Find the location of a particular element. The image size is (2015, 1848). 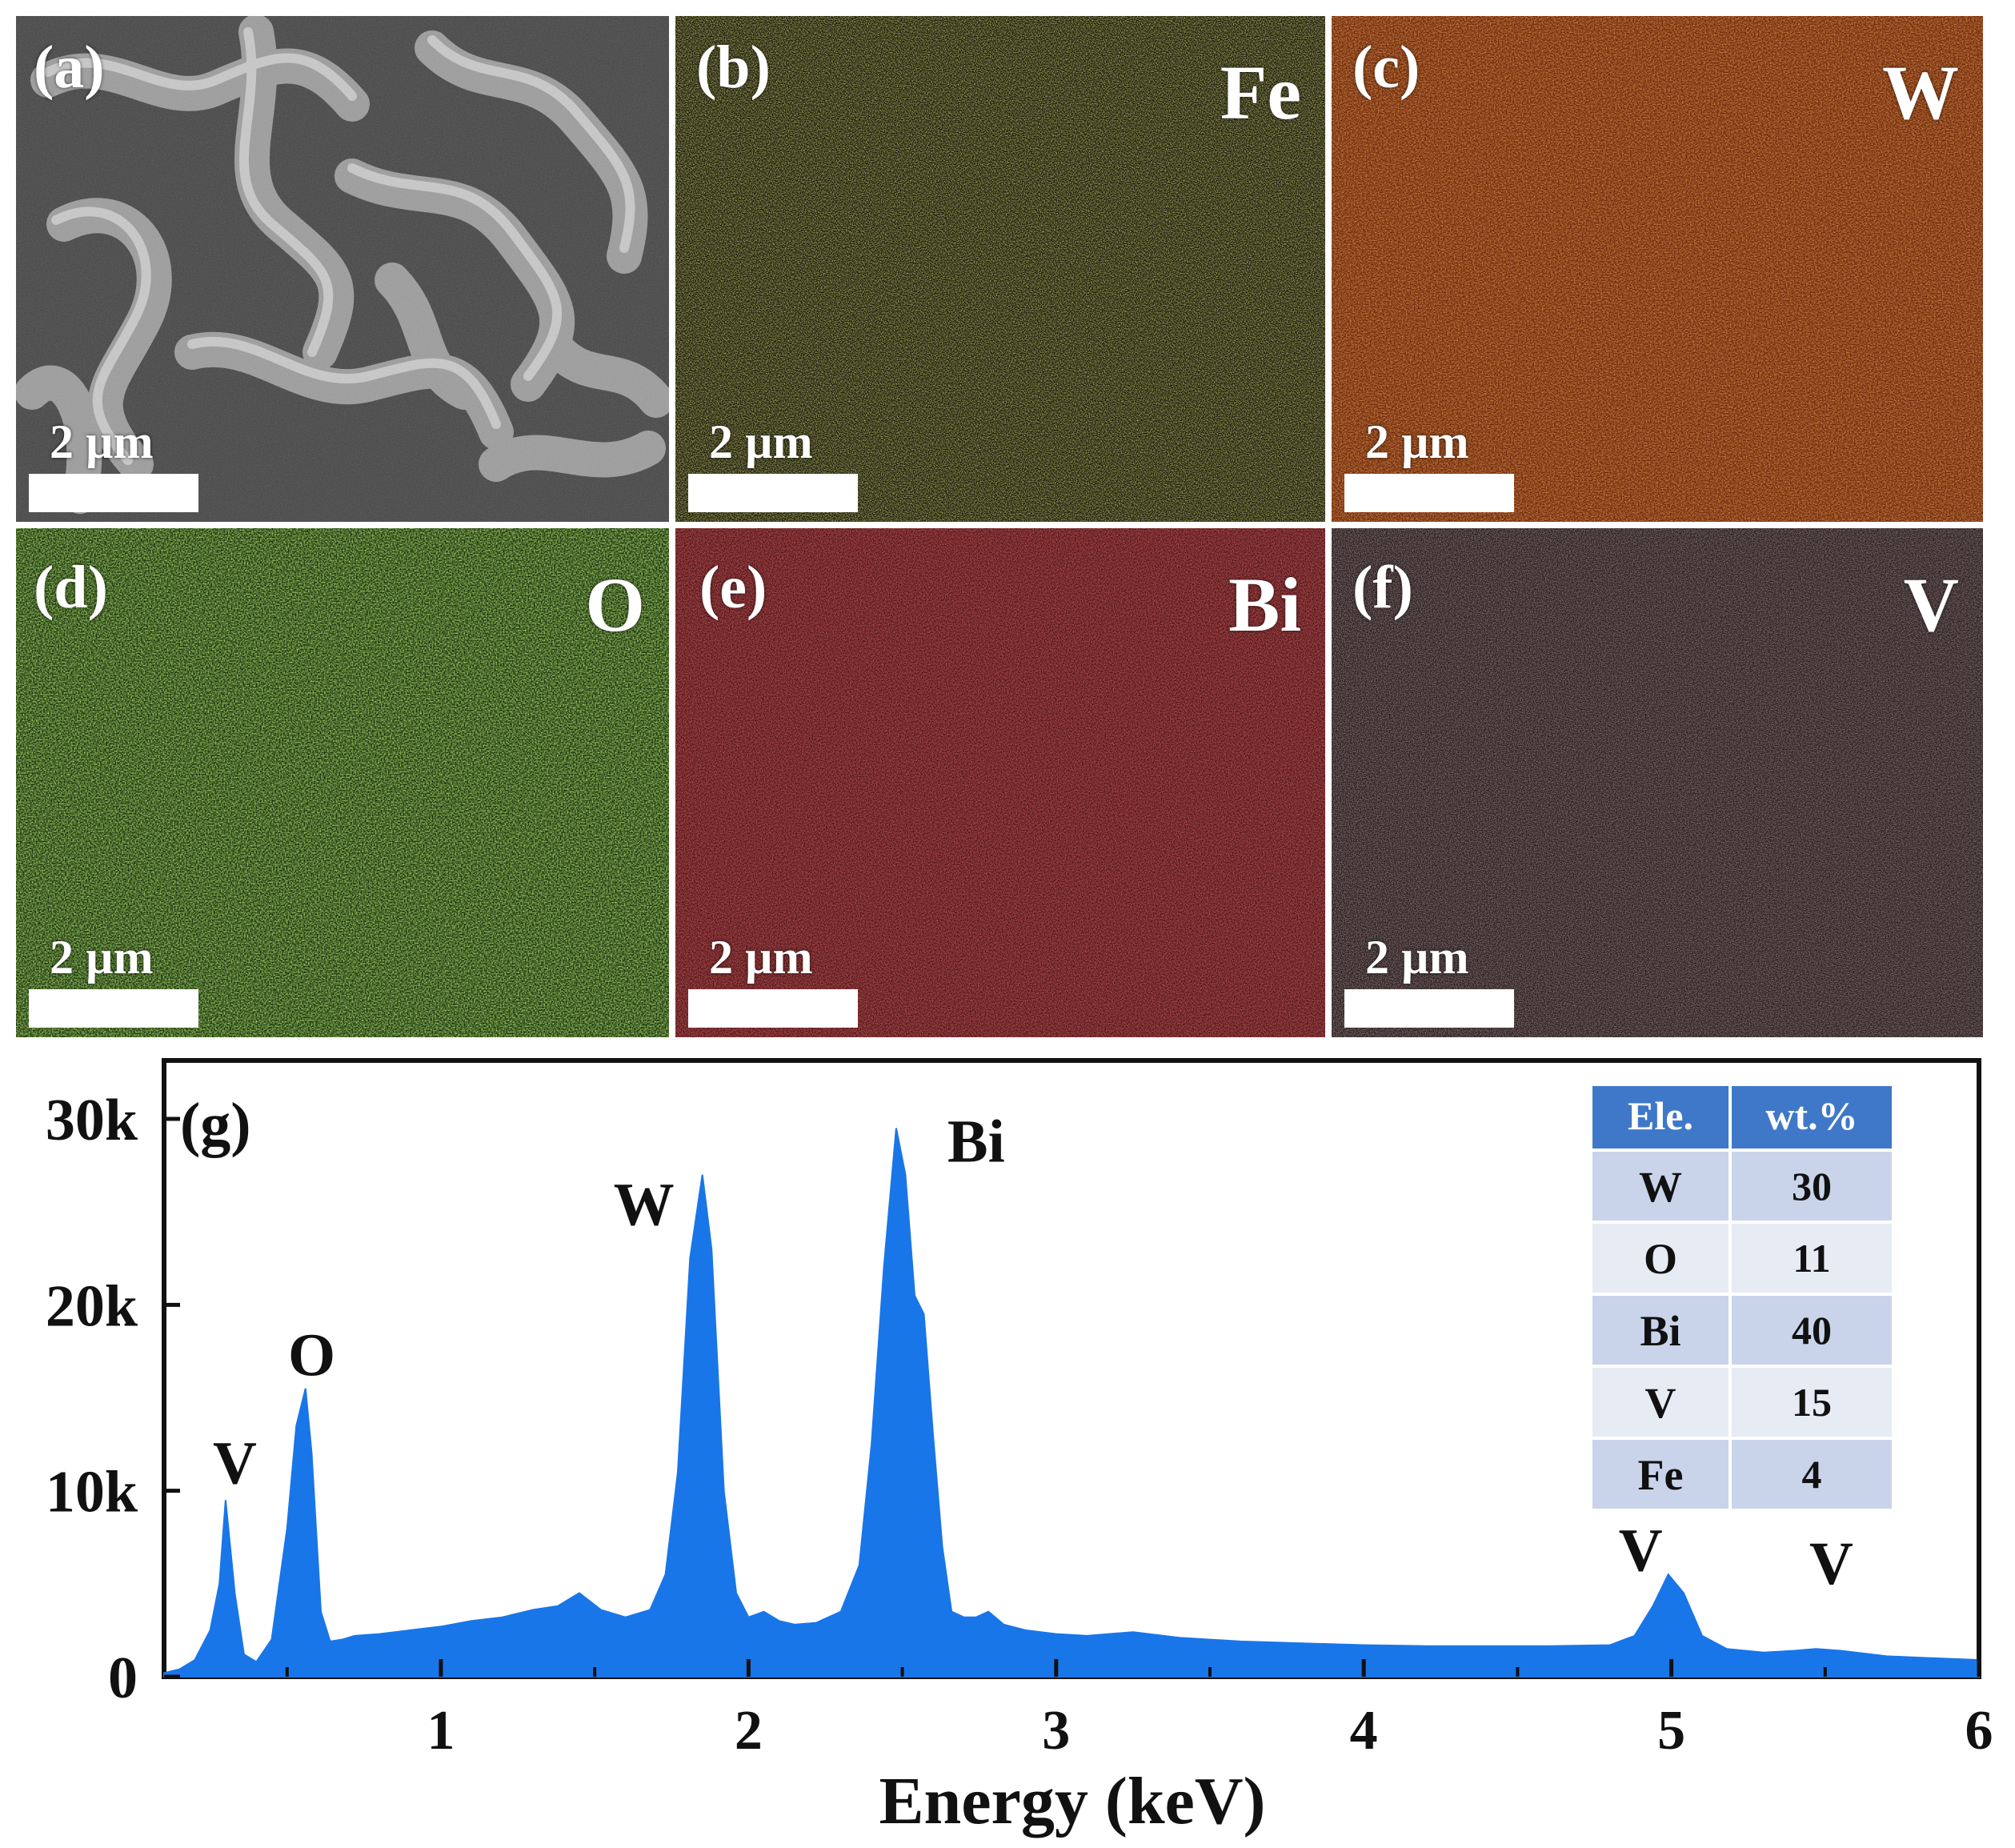

element-label: Fe is located at coordinates (1260, 92).